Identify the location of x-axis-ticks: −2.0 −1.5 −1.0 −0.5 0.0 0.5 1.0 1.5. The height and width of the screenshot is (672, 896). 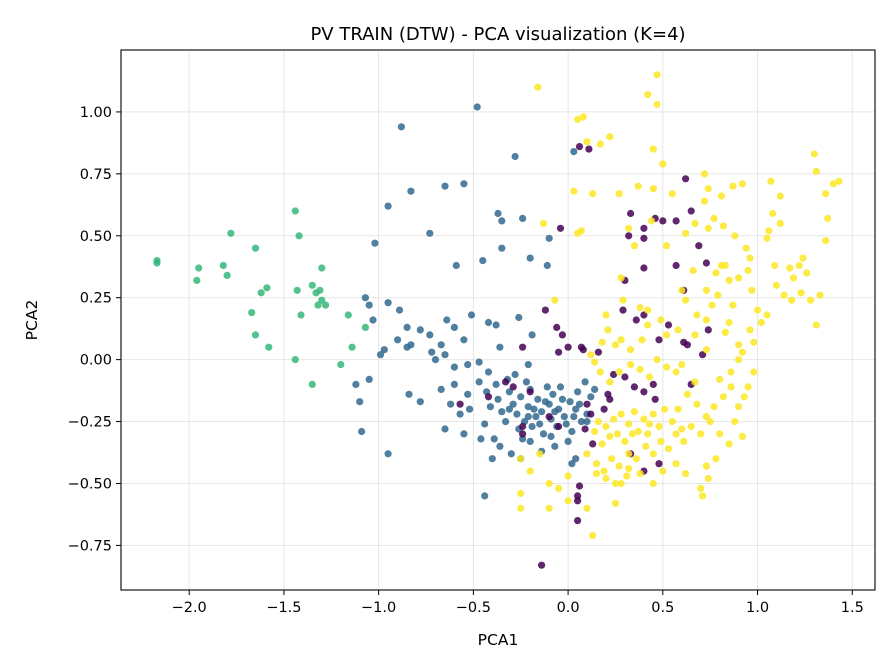
(518, 603).